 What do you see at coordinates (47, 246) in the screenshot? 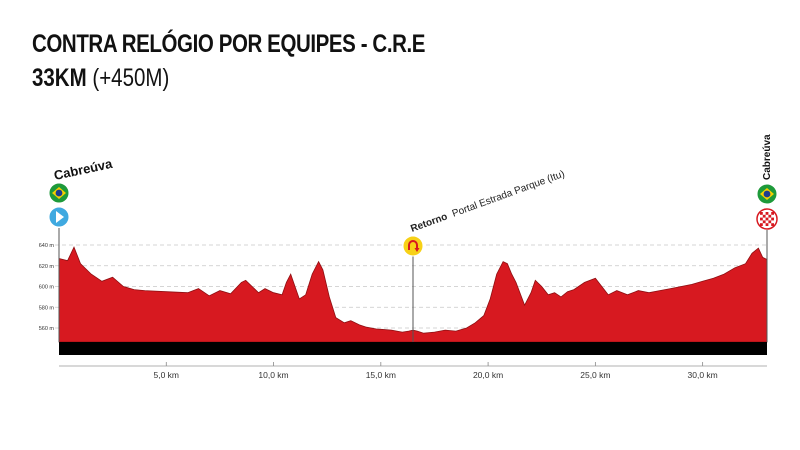
I see `y-tick-label: 640 m` at bounding box center [47, 246].